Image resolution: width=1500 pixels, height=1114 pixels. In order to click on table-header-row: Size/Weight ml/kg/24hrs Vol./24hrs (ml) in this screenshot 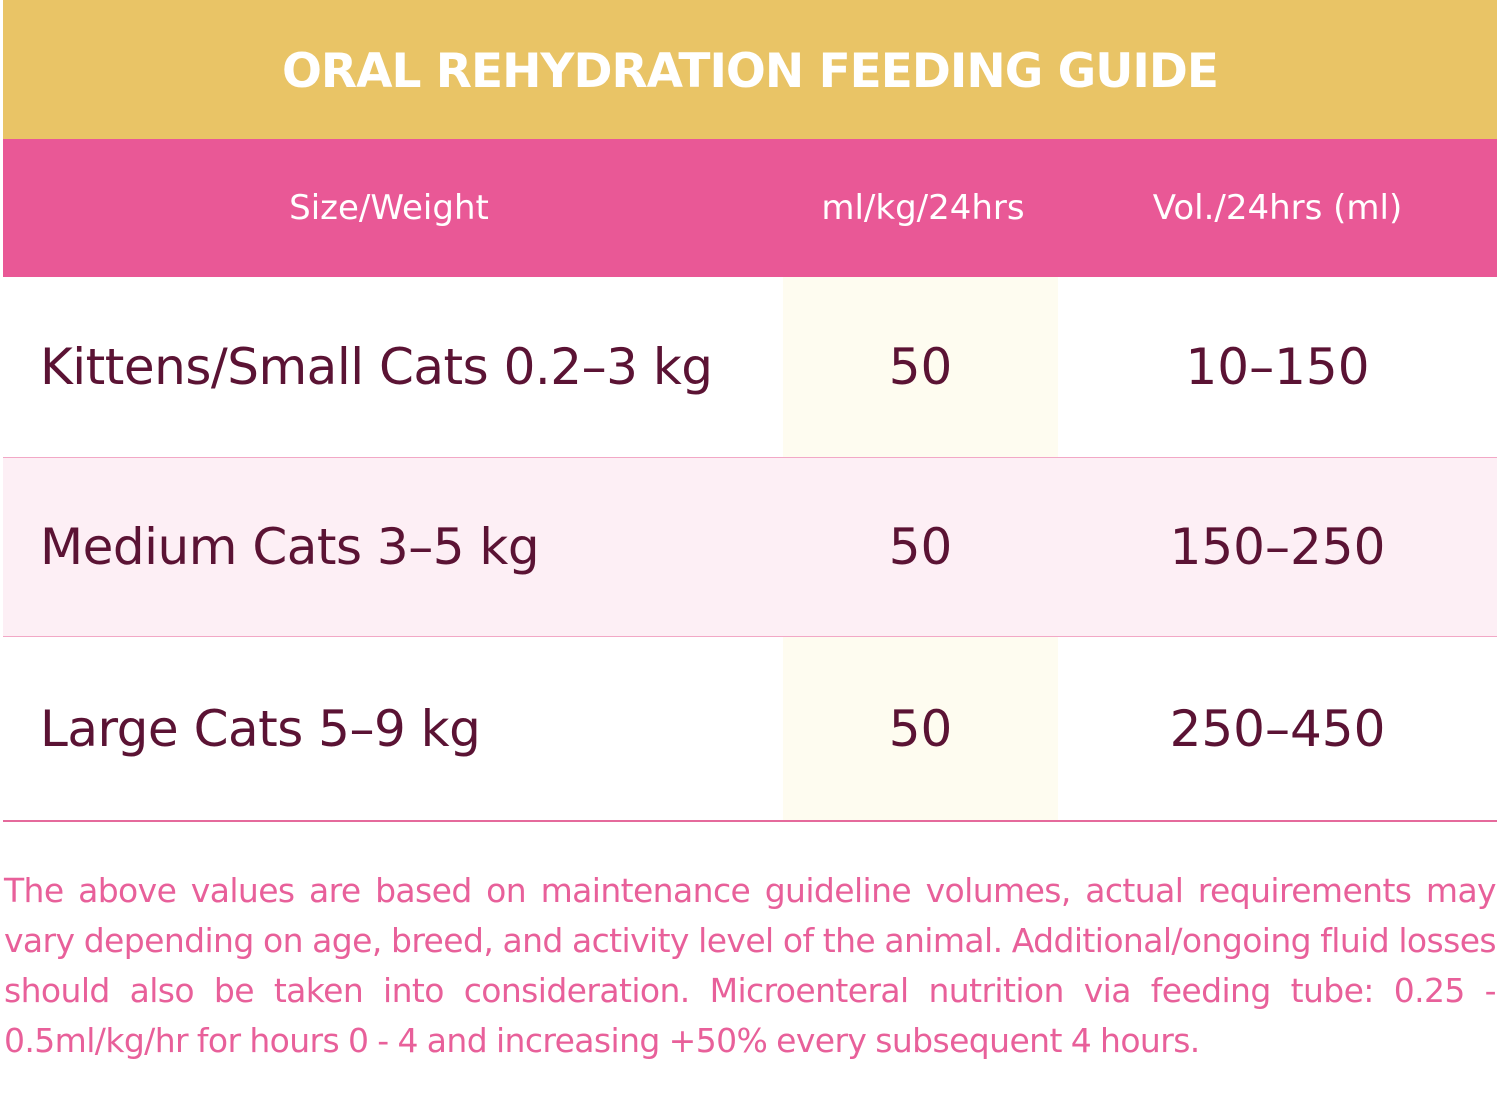, I will do `click(750, 208)`.